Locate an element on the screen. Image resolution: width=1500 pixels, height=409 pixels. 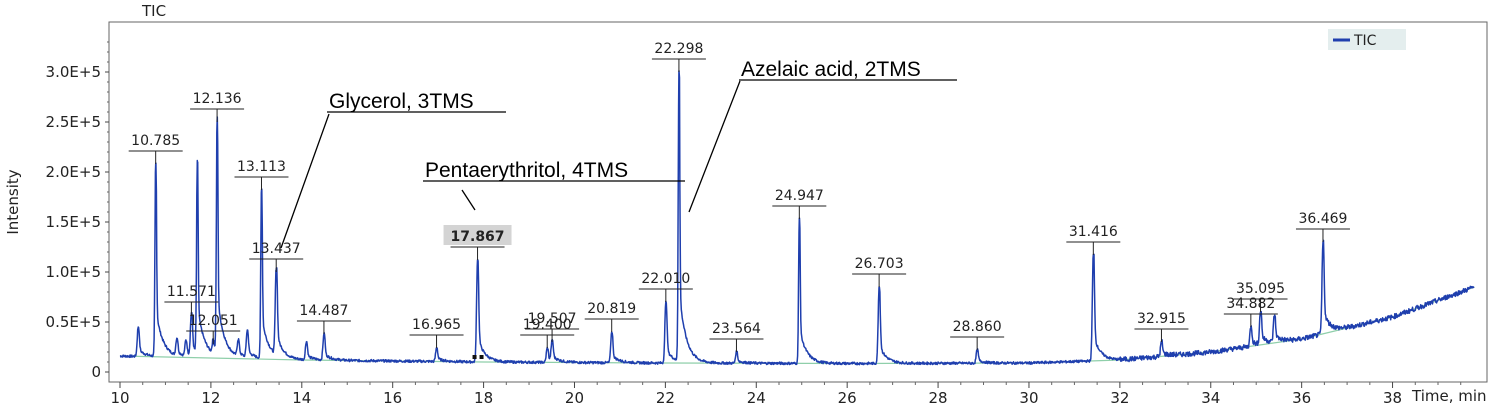
integration-marker-start is located at coordinates (474, 357).